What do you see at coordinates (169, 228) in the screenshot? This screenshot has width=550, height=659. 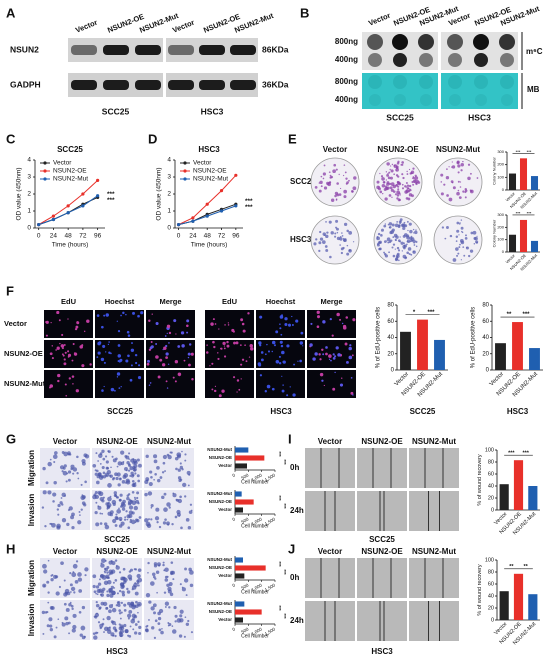 I see `y-tick-label: 0` at bounding box center [169, 228].